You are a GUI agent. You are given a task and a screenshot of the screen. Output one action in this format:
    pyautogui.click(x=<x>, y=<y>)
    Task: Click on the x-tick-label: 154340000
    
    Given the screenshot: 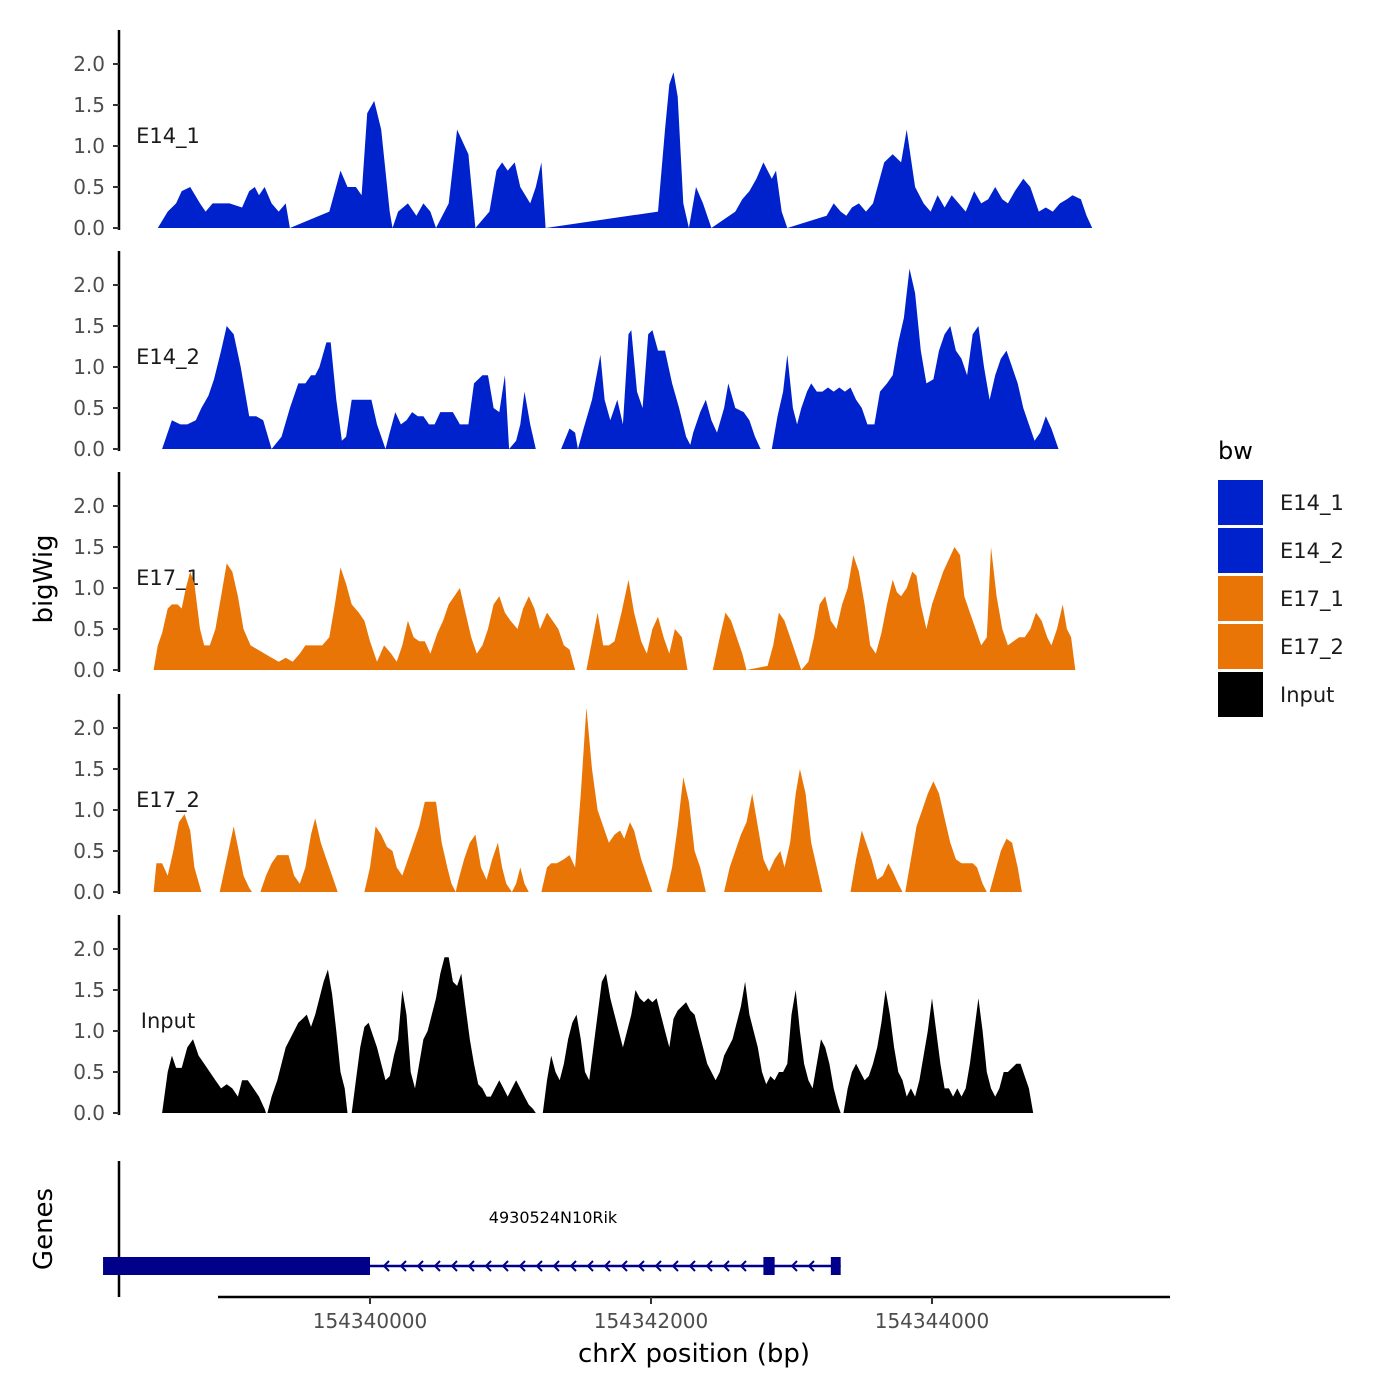 What is the action you would take?
    pyautogui.click(x=370, y=1321)
    